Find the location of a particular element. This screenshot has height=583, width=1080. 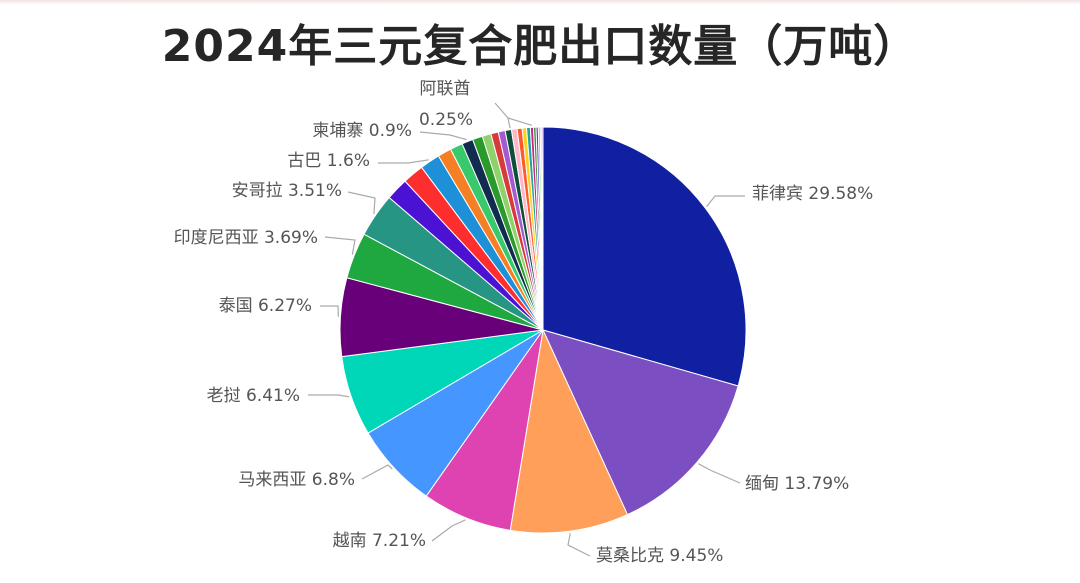

slice-label: 菲律宾 29.58% is located at coordinates (812, 194).